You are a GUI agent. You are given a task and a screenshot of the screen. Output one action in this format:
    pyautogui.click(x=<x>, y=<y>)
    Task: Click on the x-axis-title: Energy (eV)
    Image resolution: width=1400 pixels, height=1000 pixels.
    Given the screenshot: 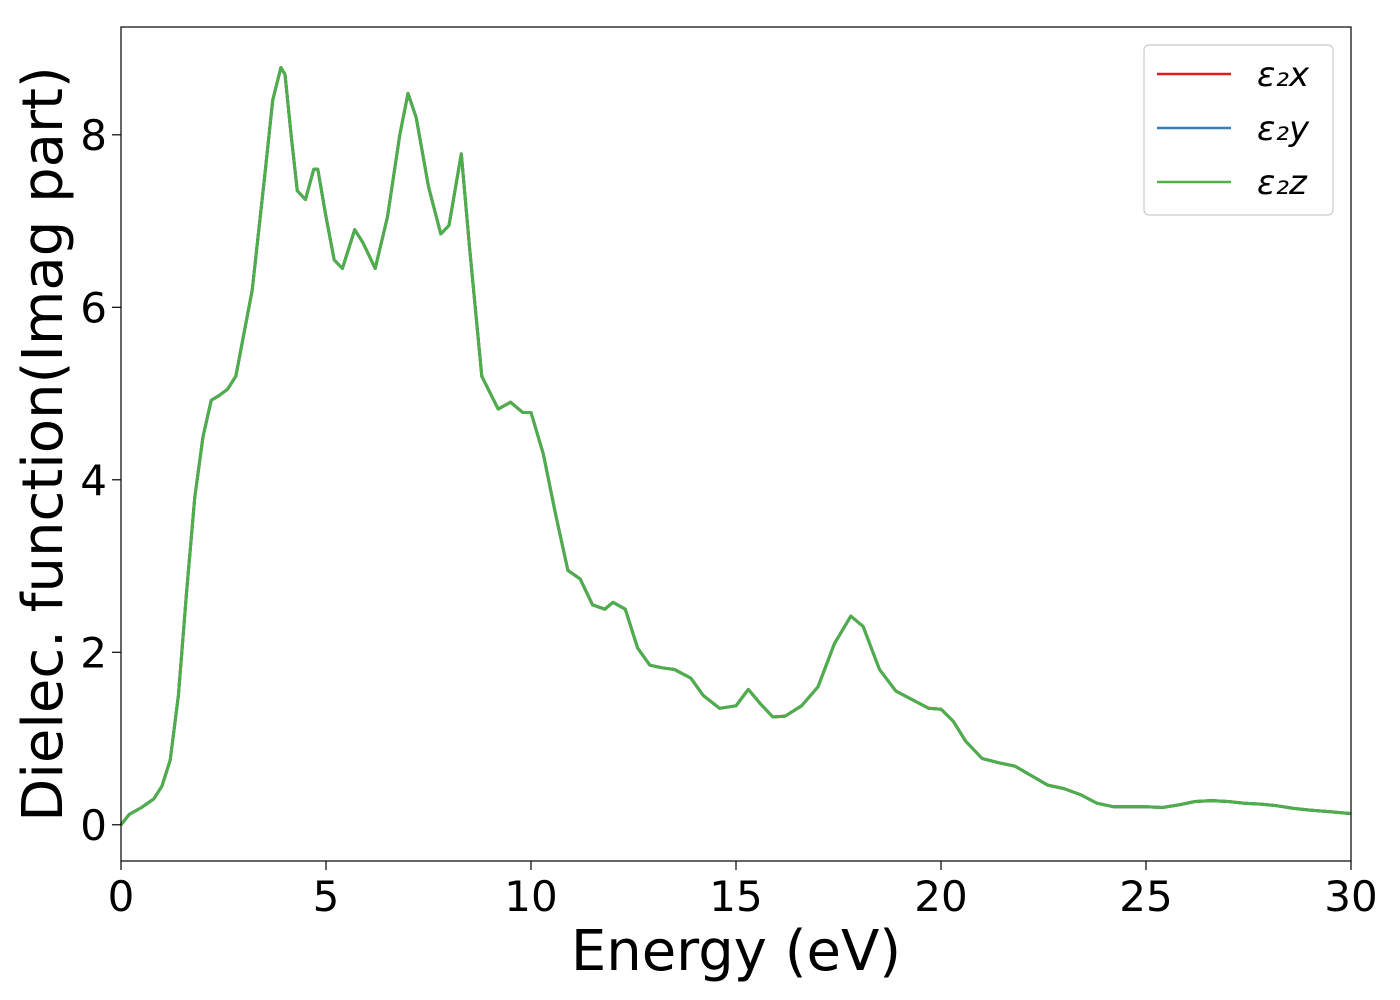 What is the action you would take?
    pyautogui.click(x=736, y=951)
    